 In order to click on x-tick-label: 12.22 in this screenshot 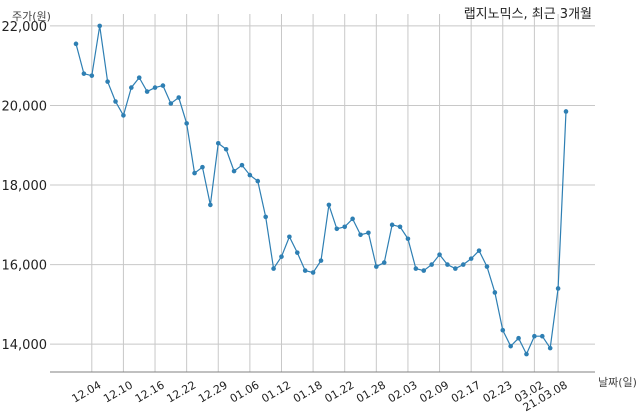, I will do `click(181, 391)`.